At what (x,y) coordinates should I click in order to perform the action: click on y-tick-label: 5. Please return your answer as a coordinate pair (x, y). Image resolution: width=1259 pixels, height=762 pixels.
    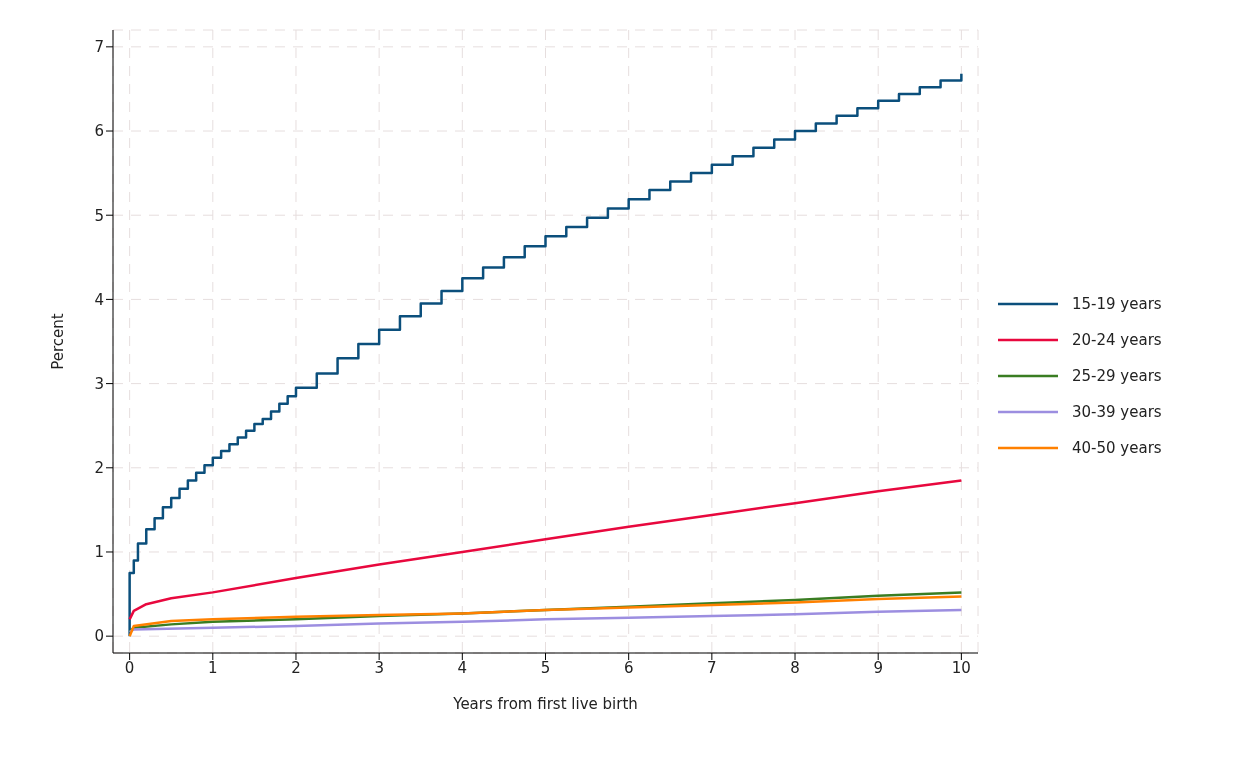
    Looking at the image, I should click on (99, 215).